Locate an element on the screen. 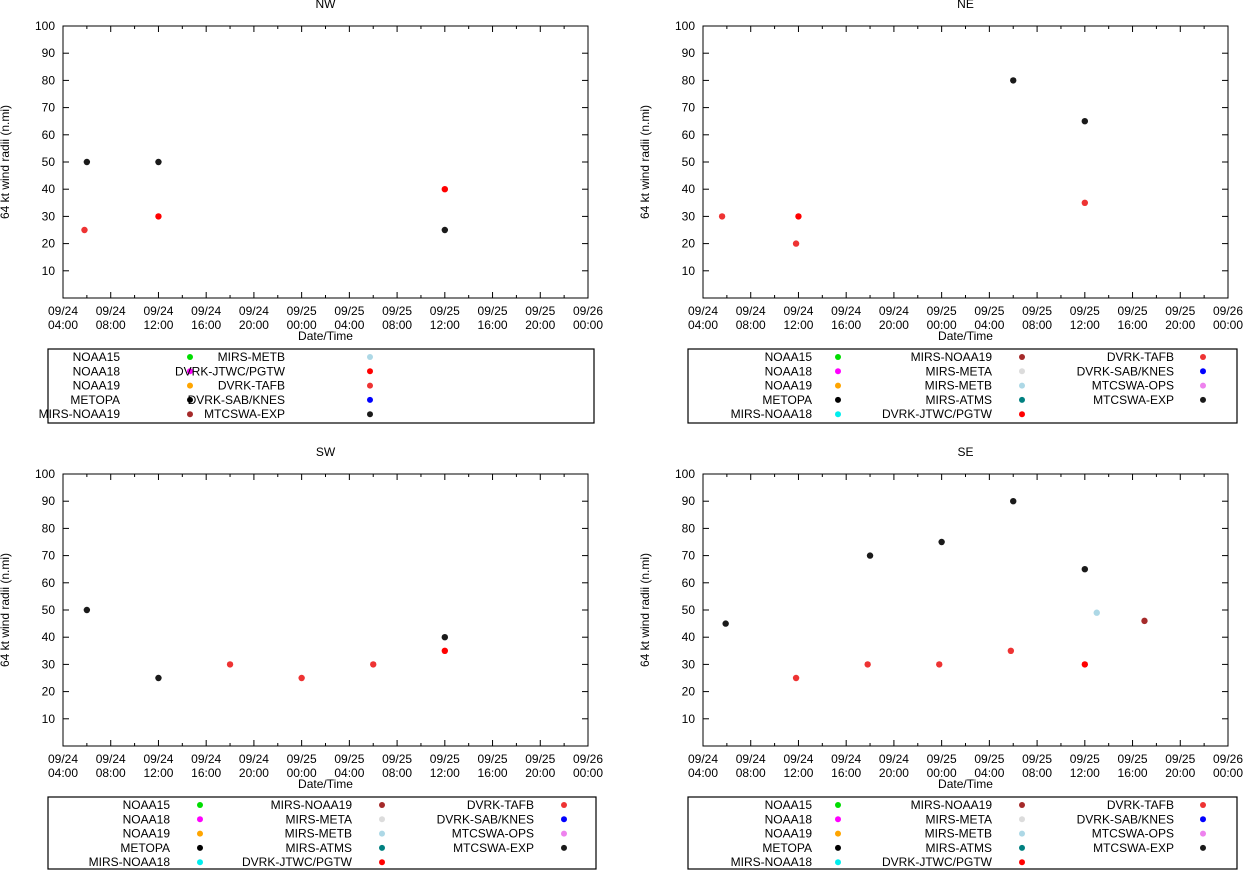 The width and height of the screenshot is (1253, 870). legend-label: DVRK-SAB/KNES is located at coordinates (236, 400).